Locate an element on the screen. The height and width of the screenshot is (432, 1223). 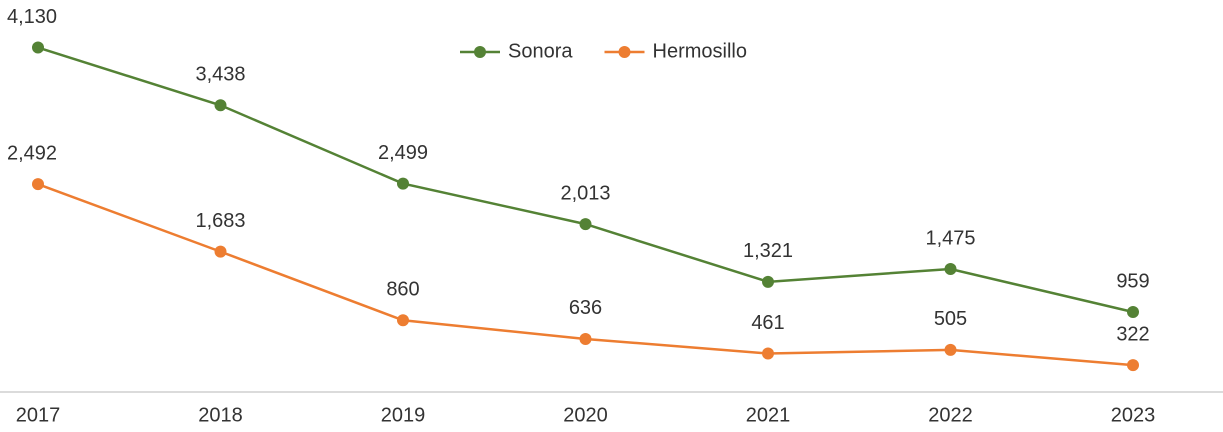
x-tick-label: 2017 is located at coordinates (38, 415).